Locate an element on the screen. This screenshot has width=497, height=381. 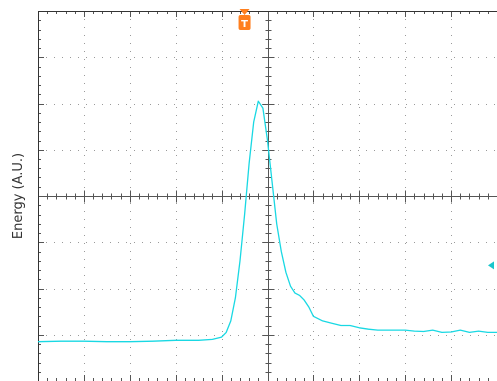
trigger-badge is located at coordinates (244, 22).